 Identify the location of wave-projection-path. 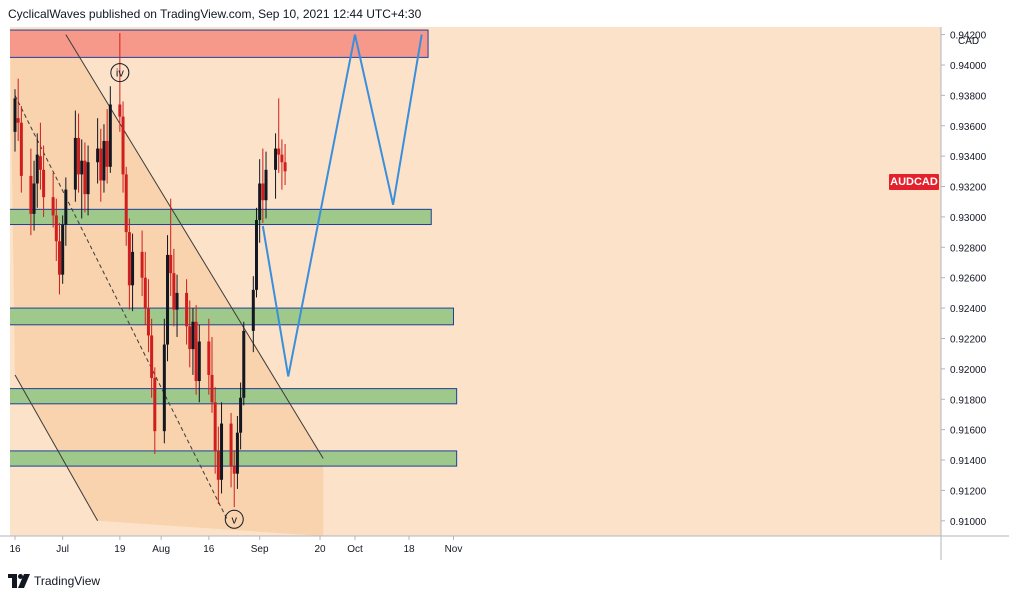
(342, 205).